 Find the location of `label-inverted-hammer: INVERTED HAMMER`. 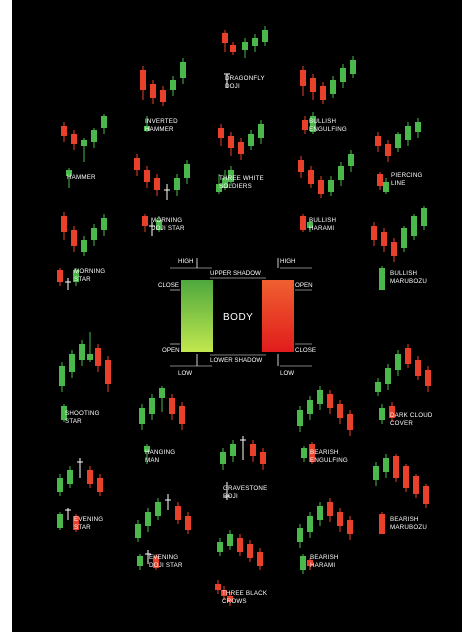

label-inverted-hammer: INVERTED HAMMER is located at coordinates (161, 125).